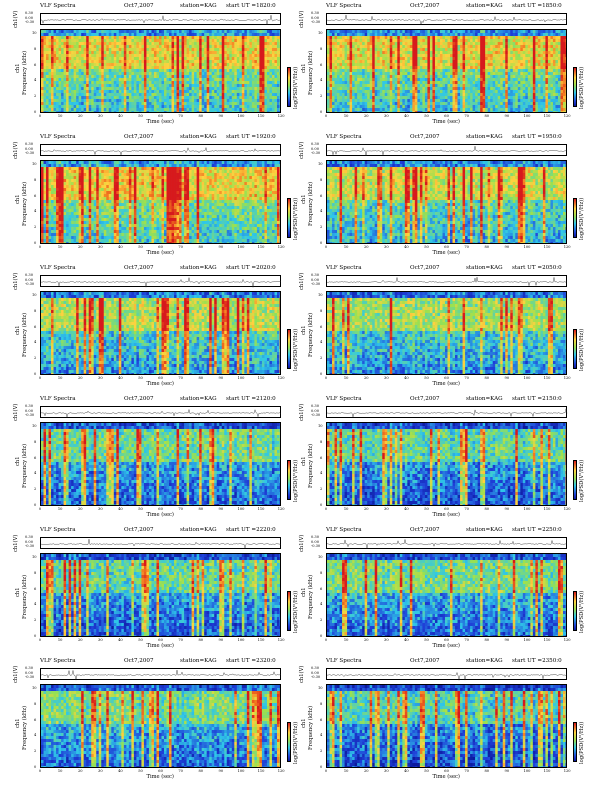  Describe the element at coordinates (311, 728) in the screenshot. I see `y-axis-label: Frequency (kHz)` at that location.